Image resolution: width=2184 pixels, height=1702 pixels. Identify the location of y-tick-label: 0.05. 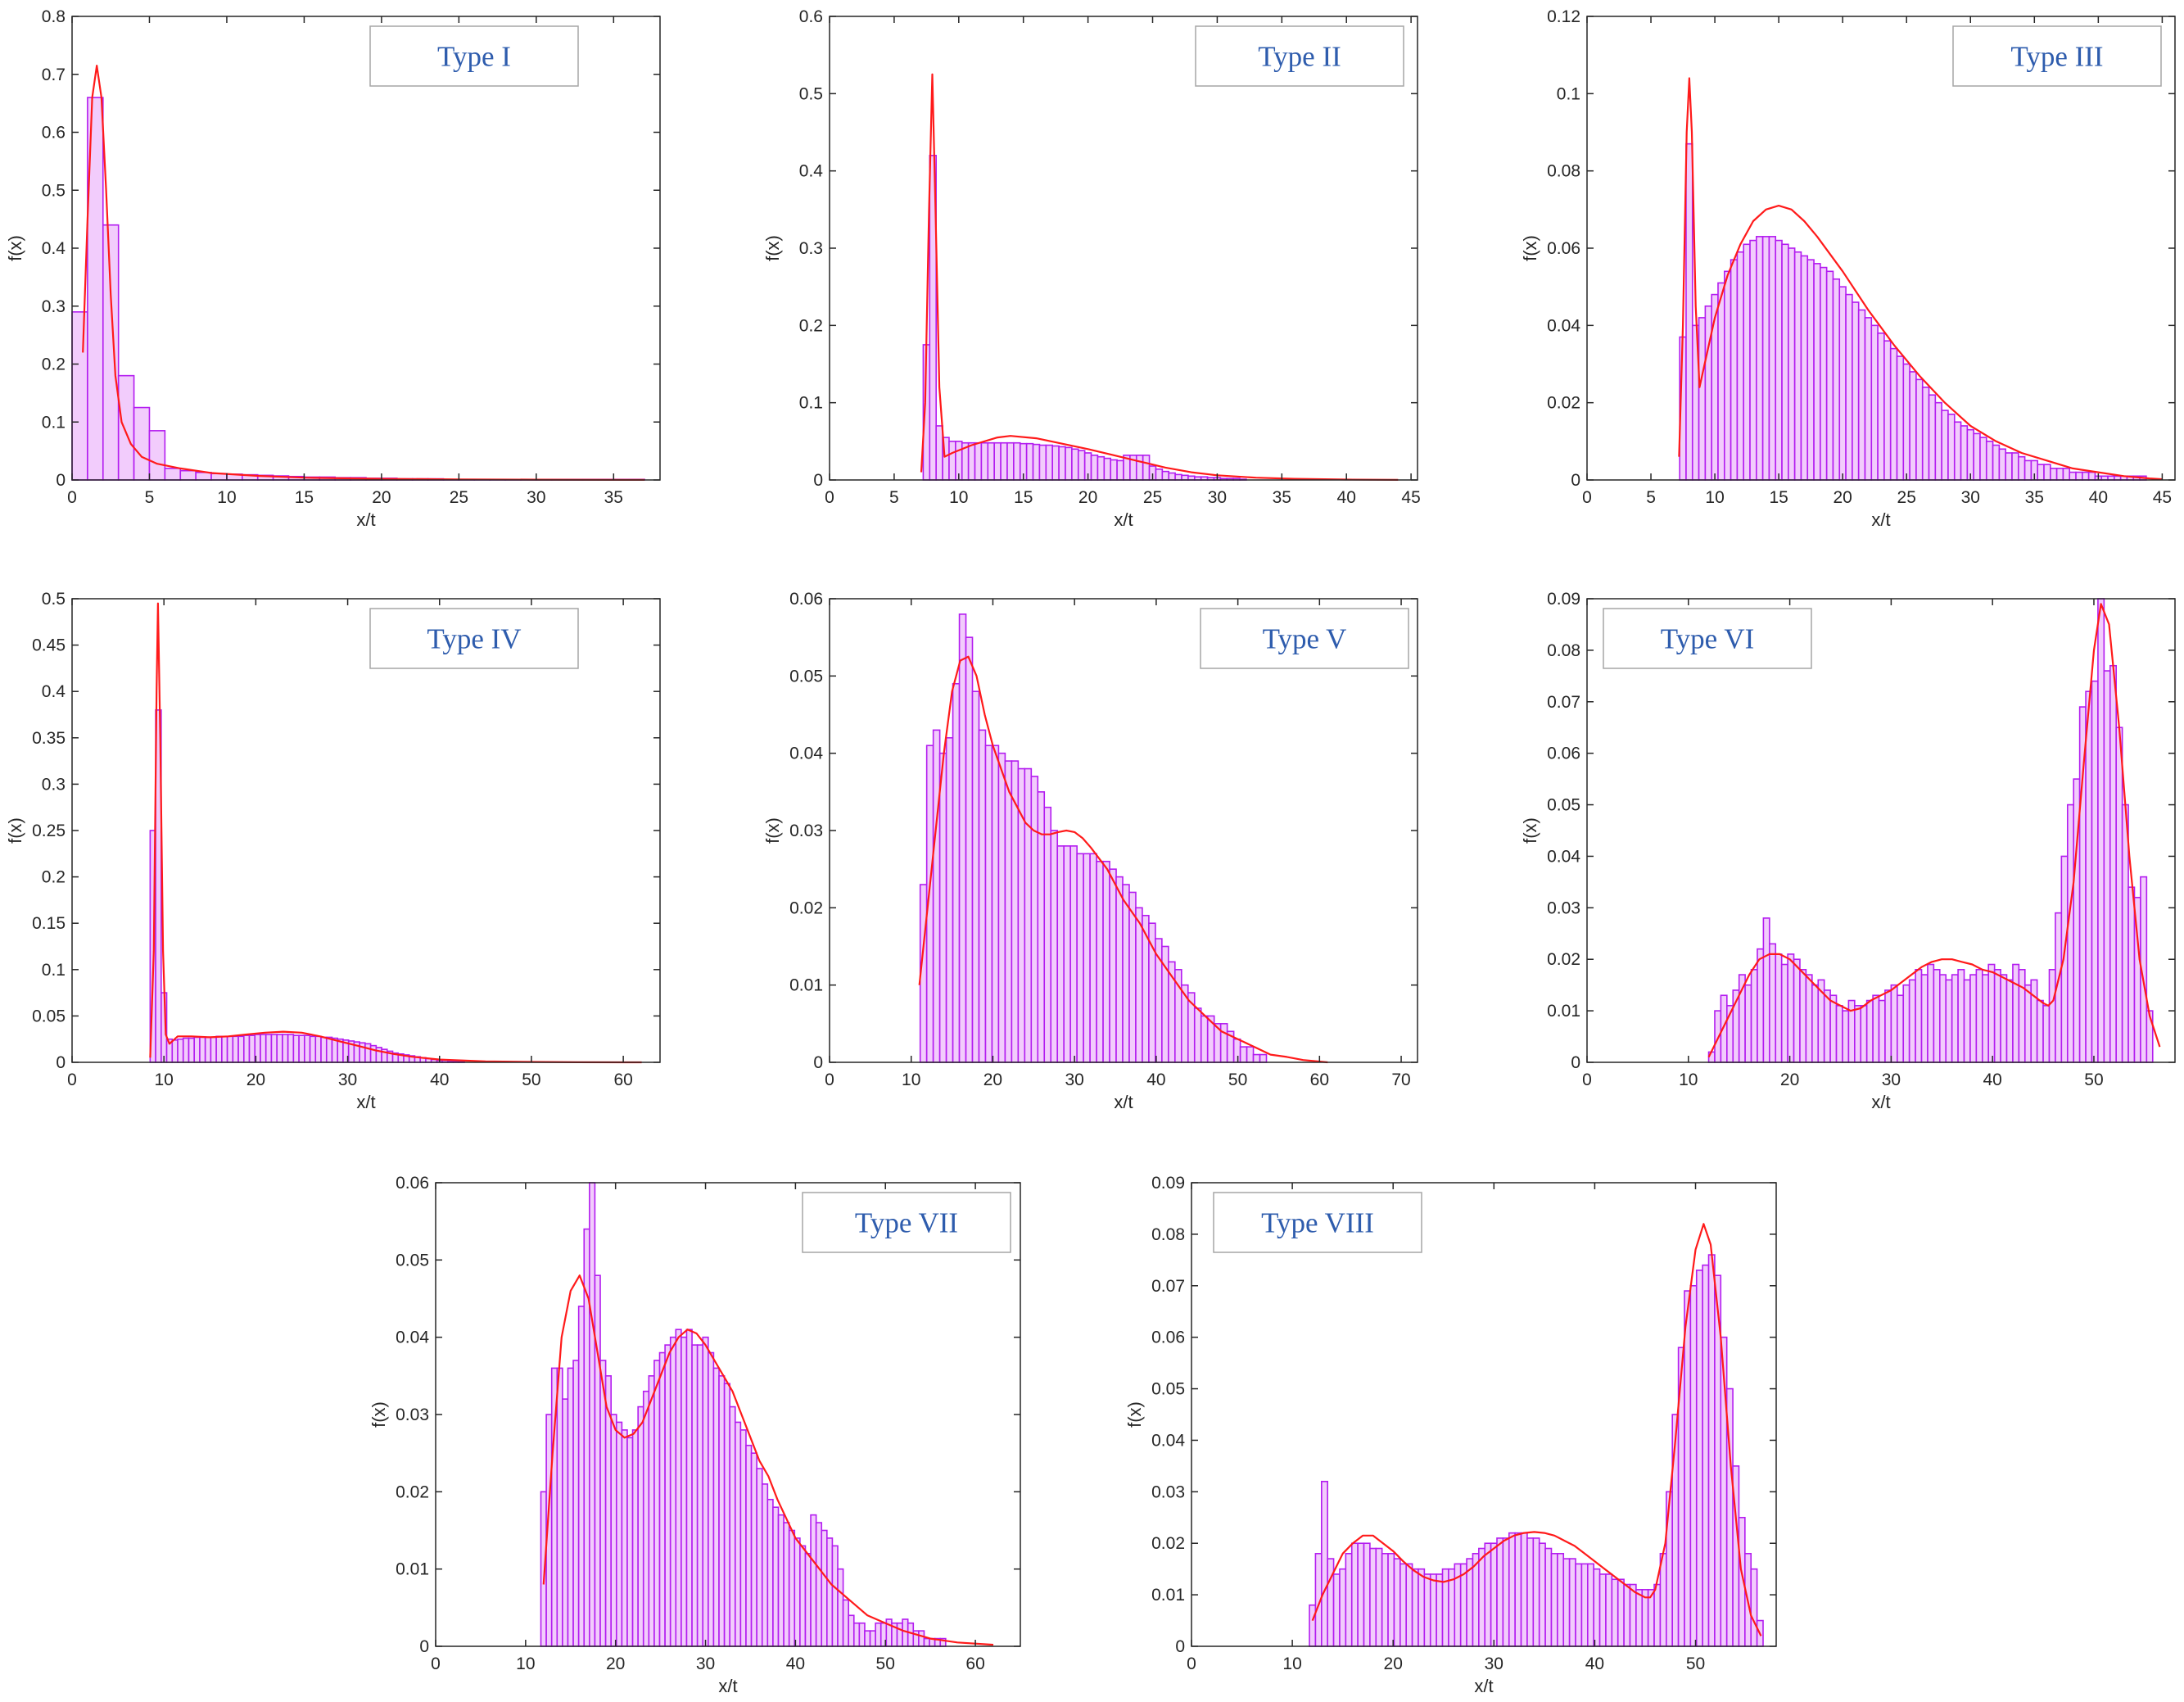
(1563, 805).